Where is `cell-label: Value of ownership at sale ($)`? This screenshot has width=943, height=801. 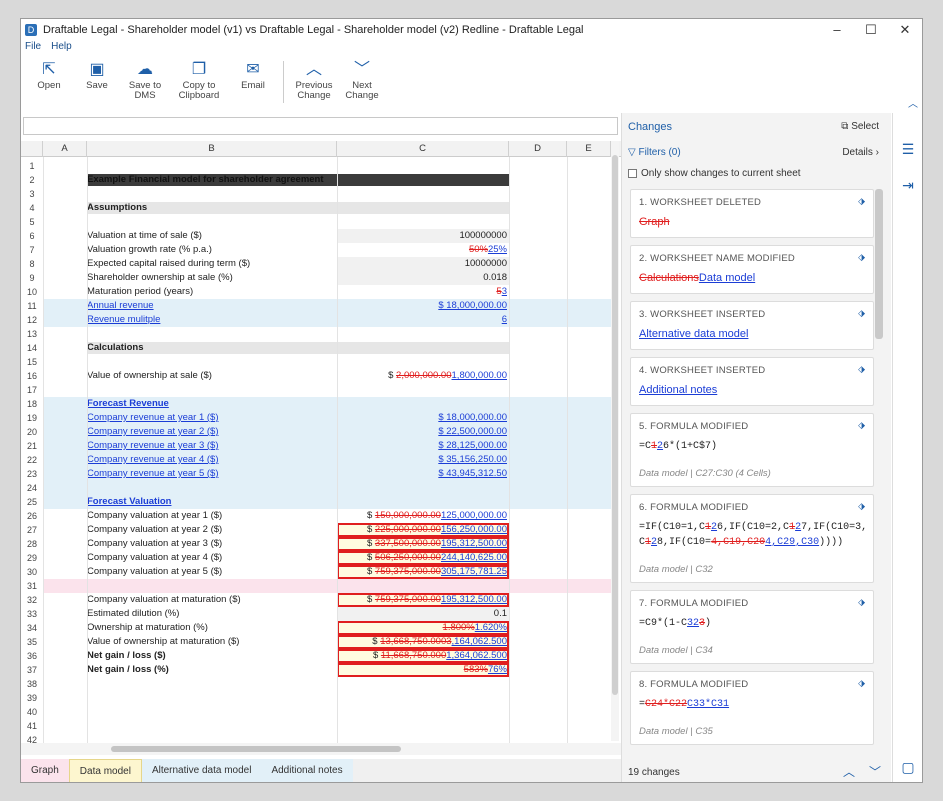 cell-label: Value of ownership at sale ($) is located at coordinates (149, 375).